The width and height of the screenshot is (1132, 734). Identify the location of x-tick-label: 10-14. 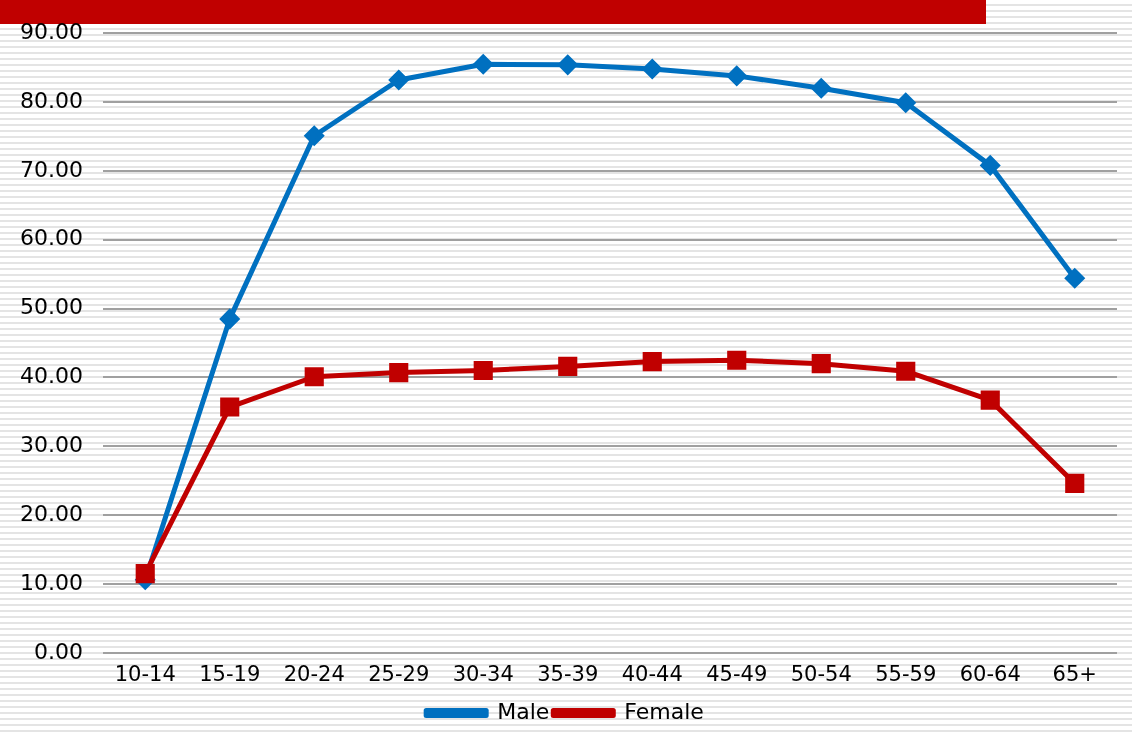
(145, 673).